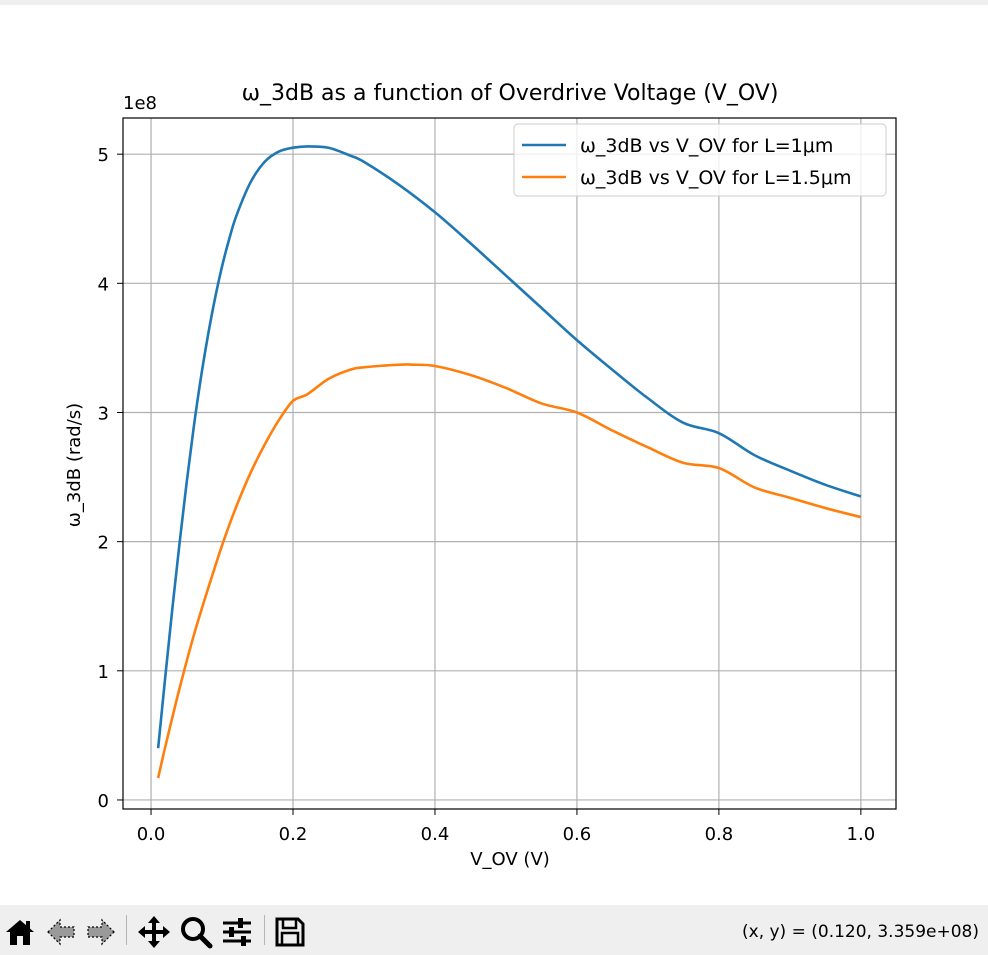  I want to click on y-axis-label: ω_3dB (rad/s), so click(74, 465).